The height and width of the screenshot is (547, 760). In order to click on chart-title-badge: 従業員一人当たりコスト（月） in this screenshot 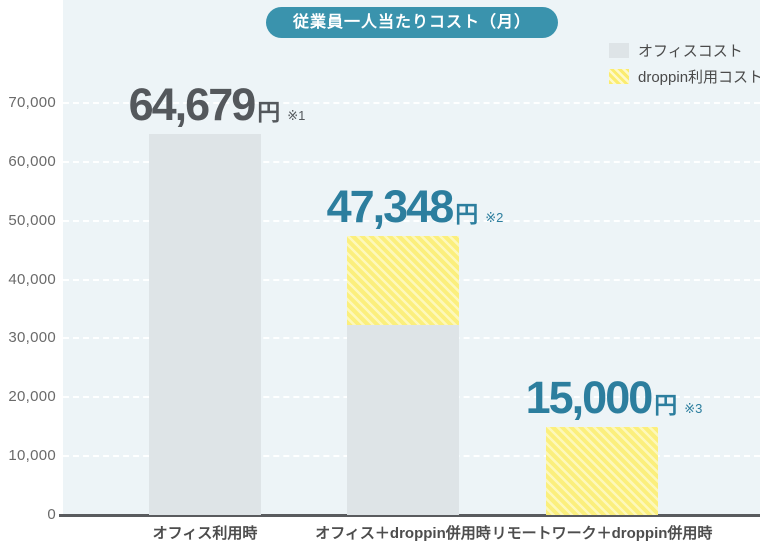, I will do `click(412, 22)`.